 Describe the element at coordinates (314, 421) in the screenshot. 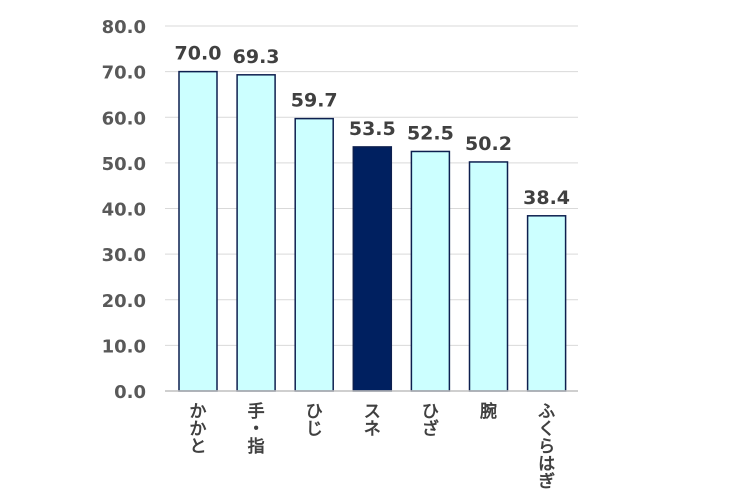

I see `x-tick-label: ひじ` at that location.